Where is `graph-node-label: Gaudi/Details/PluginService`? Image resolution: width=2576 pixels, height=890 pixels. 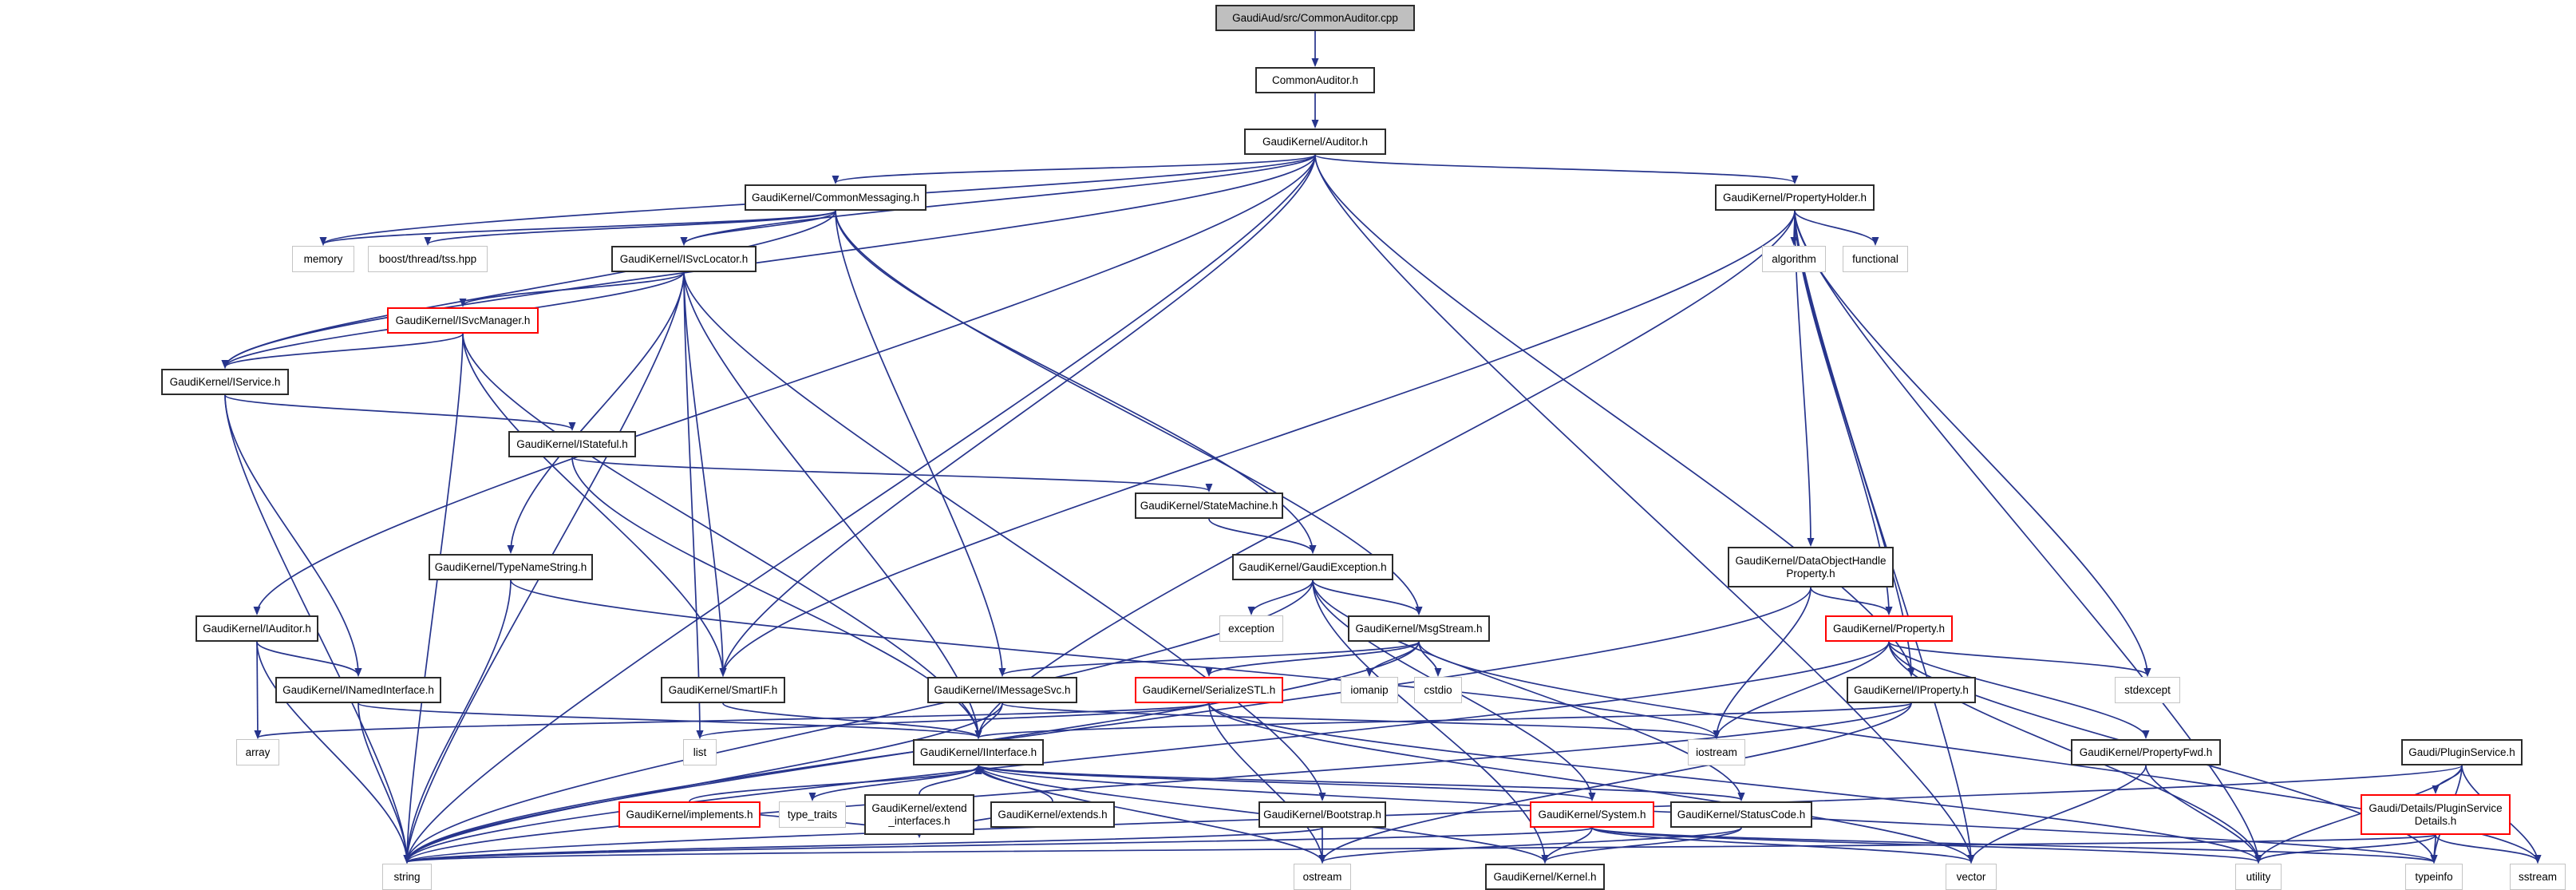 graph-node-label: Gaudi/Details/PluginService is located at coordinates (2436, 808).